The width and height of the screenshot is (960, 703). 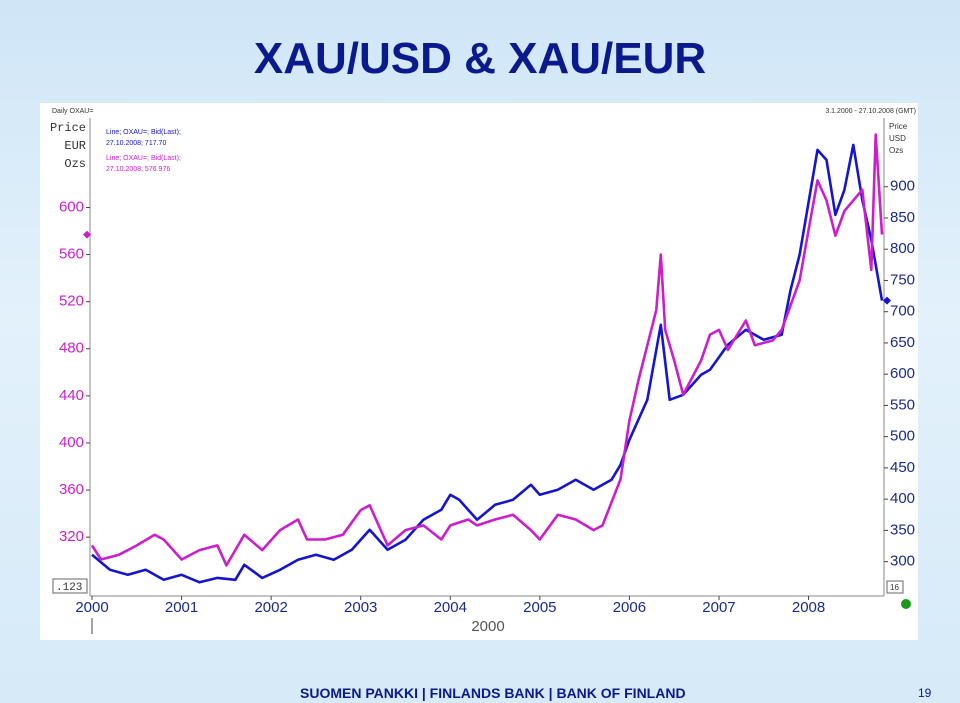 I want to click on y2-tick-label: 550, so click(x=902, y=404).